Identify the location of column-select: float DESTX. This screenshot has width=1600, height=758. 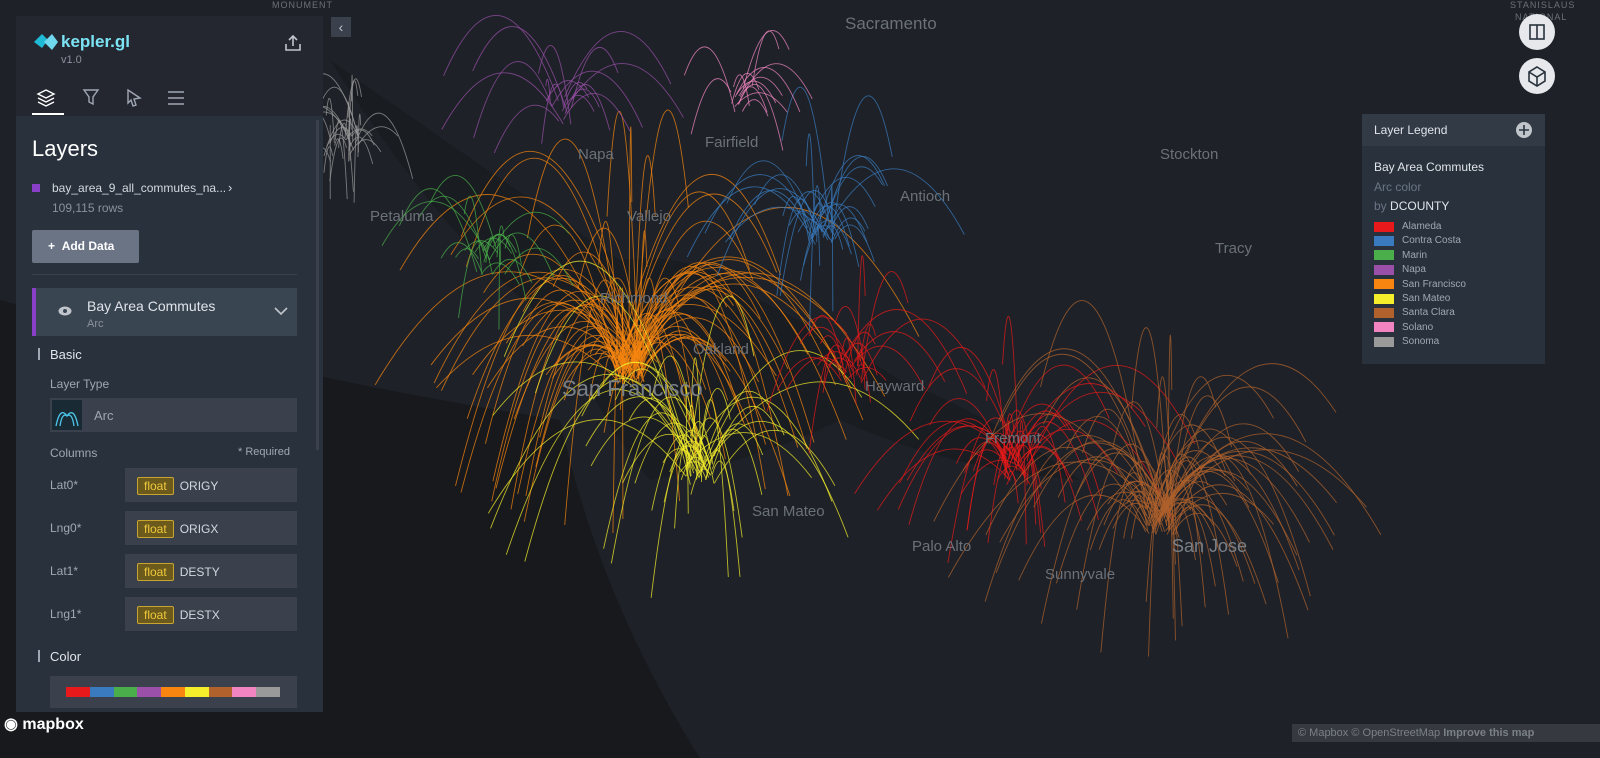
(211, 614).